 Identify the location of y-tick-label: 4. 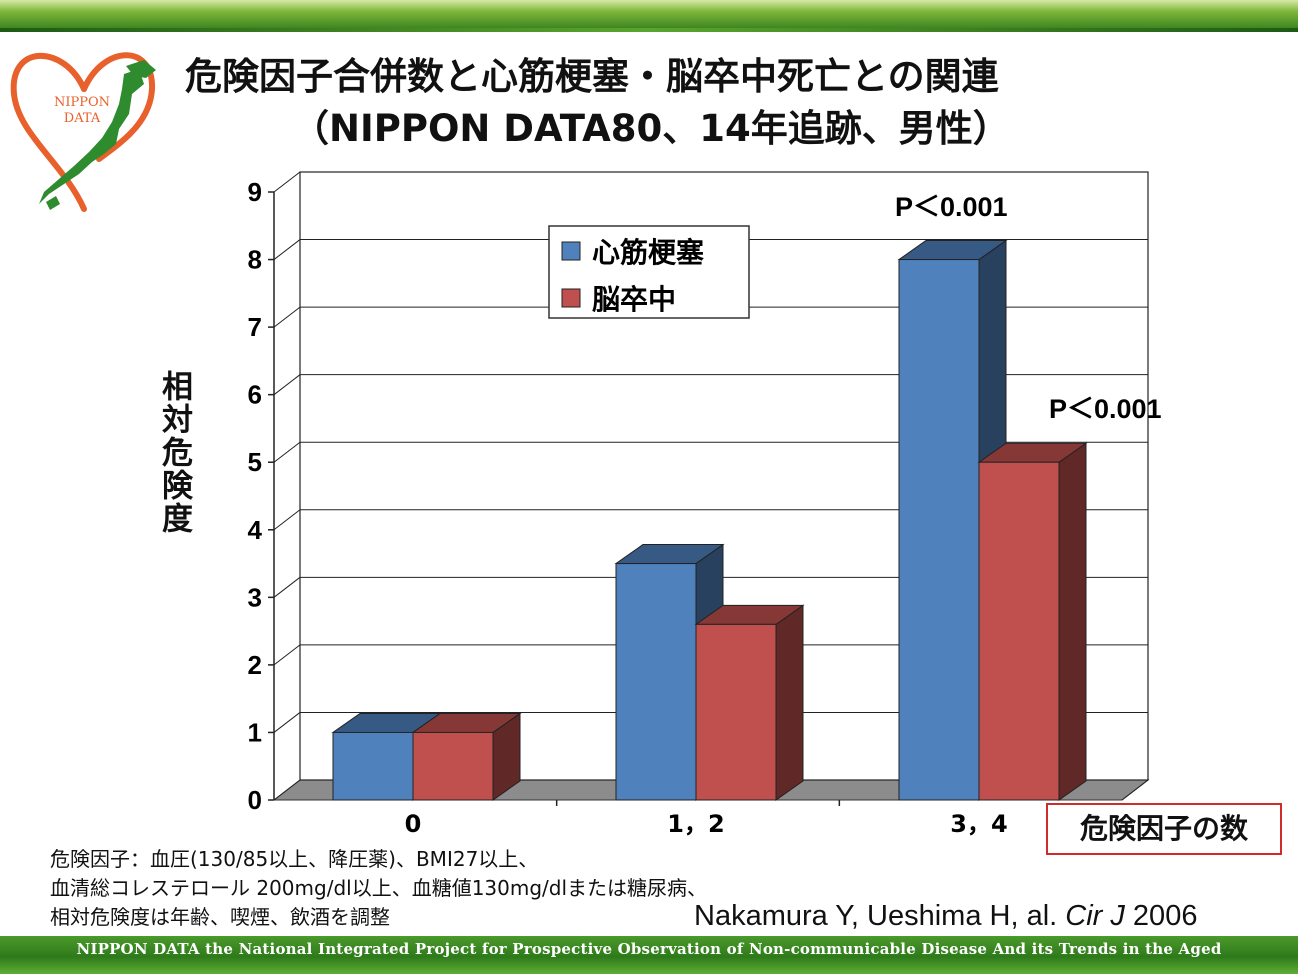
(255, 530).